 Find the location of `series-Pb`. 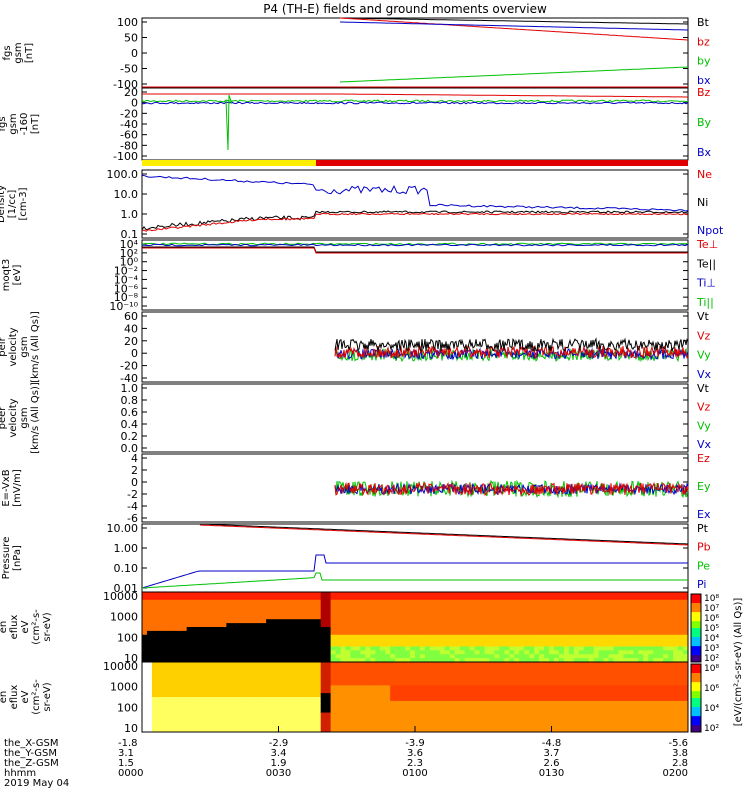

series-Pb is located at coordinates (444, 535).